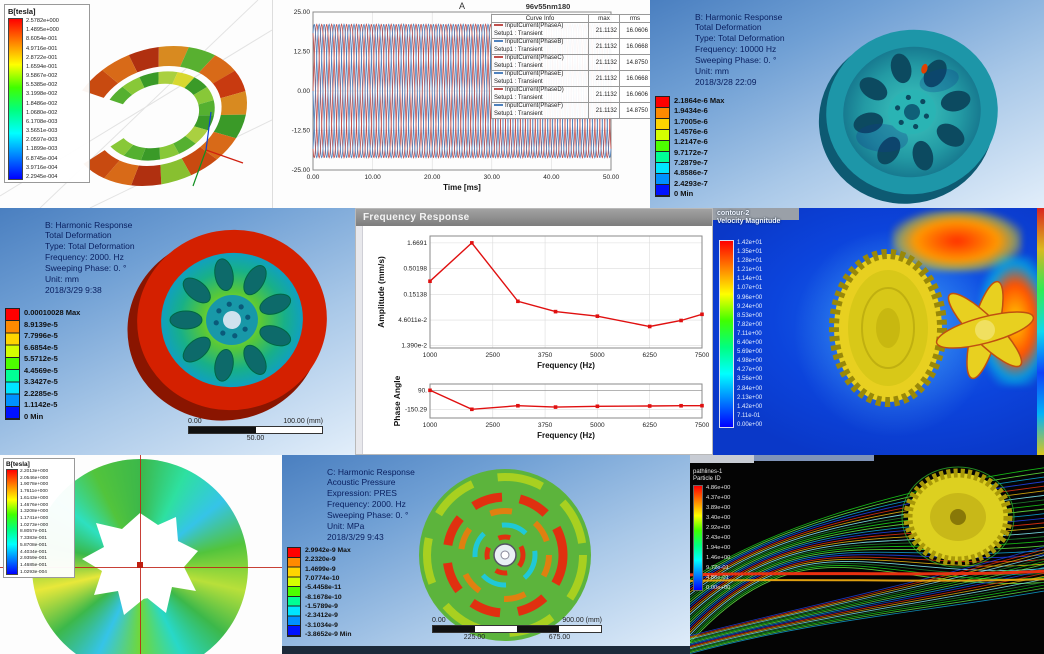 The image size is (1044, 654). I want to click on scale-mid: 50.00, so click(255, 438).